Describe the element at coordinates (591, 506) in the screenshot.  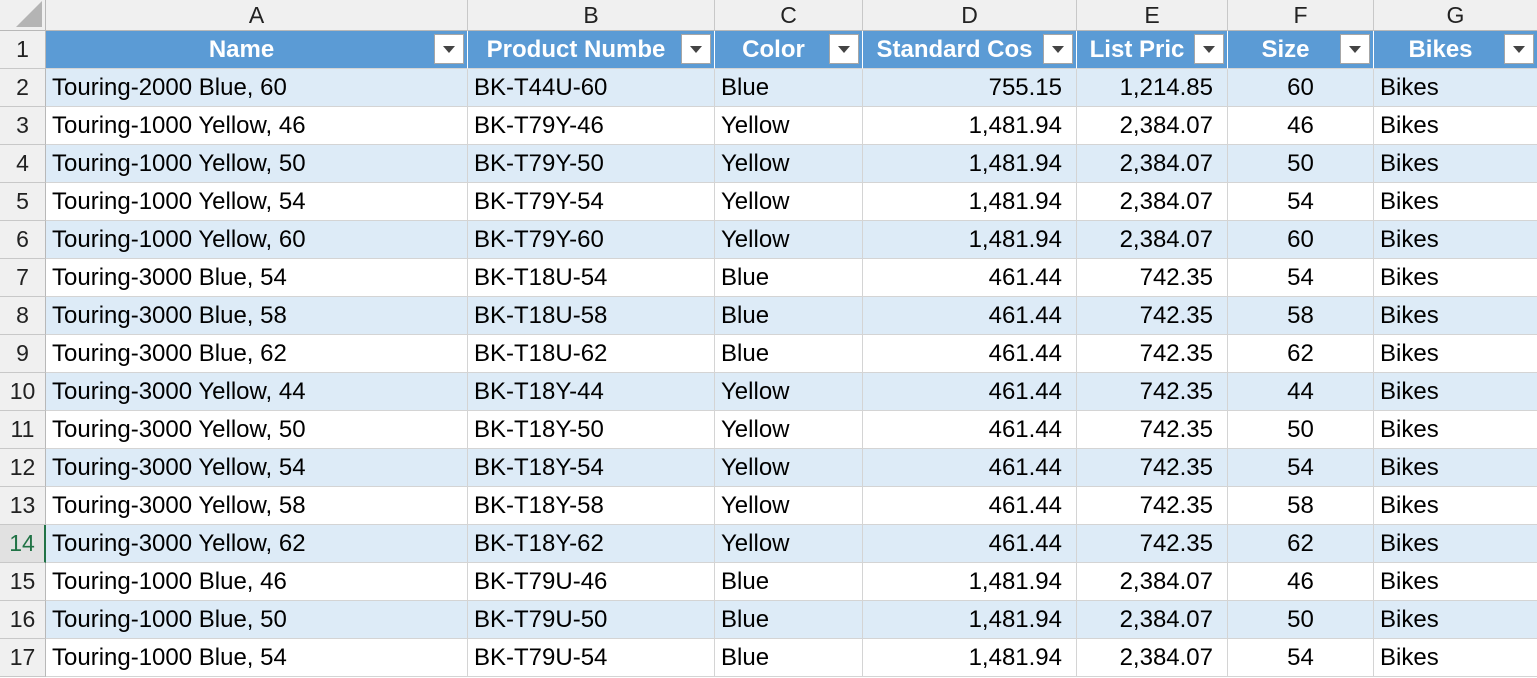
I see `table-cell: BK-T18Y-58` at that location.